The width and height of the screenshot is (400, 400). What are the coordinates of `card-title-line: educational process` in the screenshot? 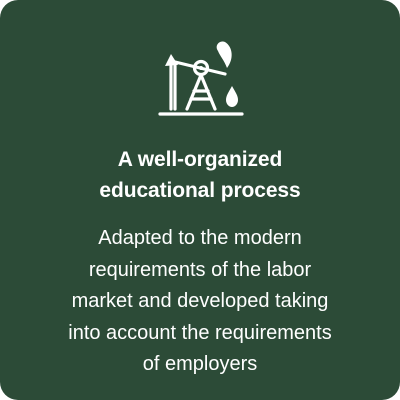 It's located at (200, 190).